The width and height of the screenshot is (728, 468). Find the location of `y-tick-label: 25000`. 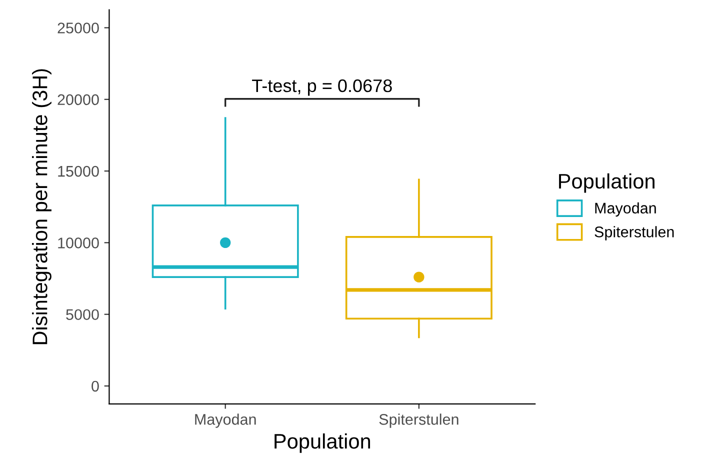

y-tick-label: 25000 is located at coordinates (78, 28).